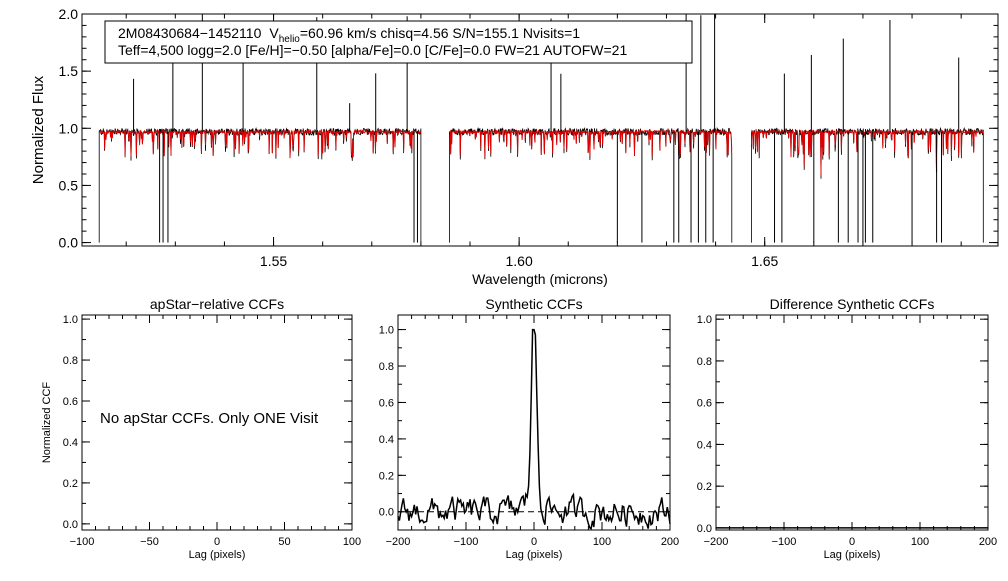 This screenshot has width=1008, height=581. What do you see at coordinates (386, 476) in the screenshot?
I see `synthetic-ytick-label: 0.2` at bounding box center [386, 476].